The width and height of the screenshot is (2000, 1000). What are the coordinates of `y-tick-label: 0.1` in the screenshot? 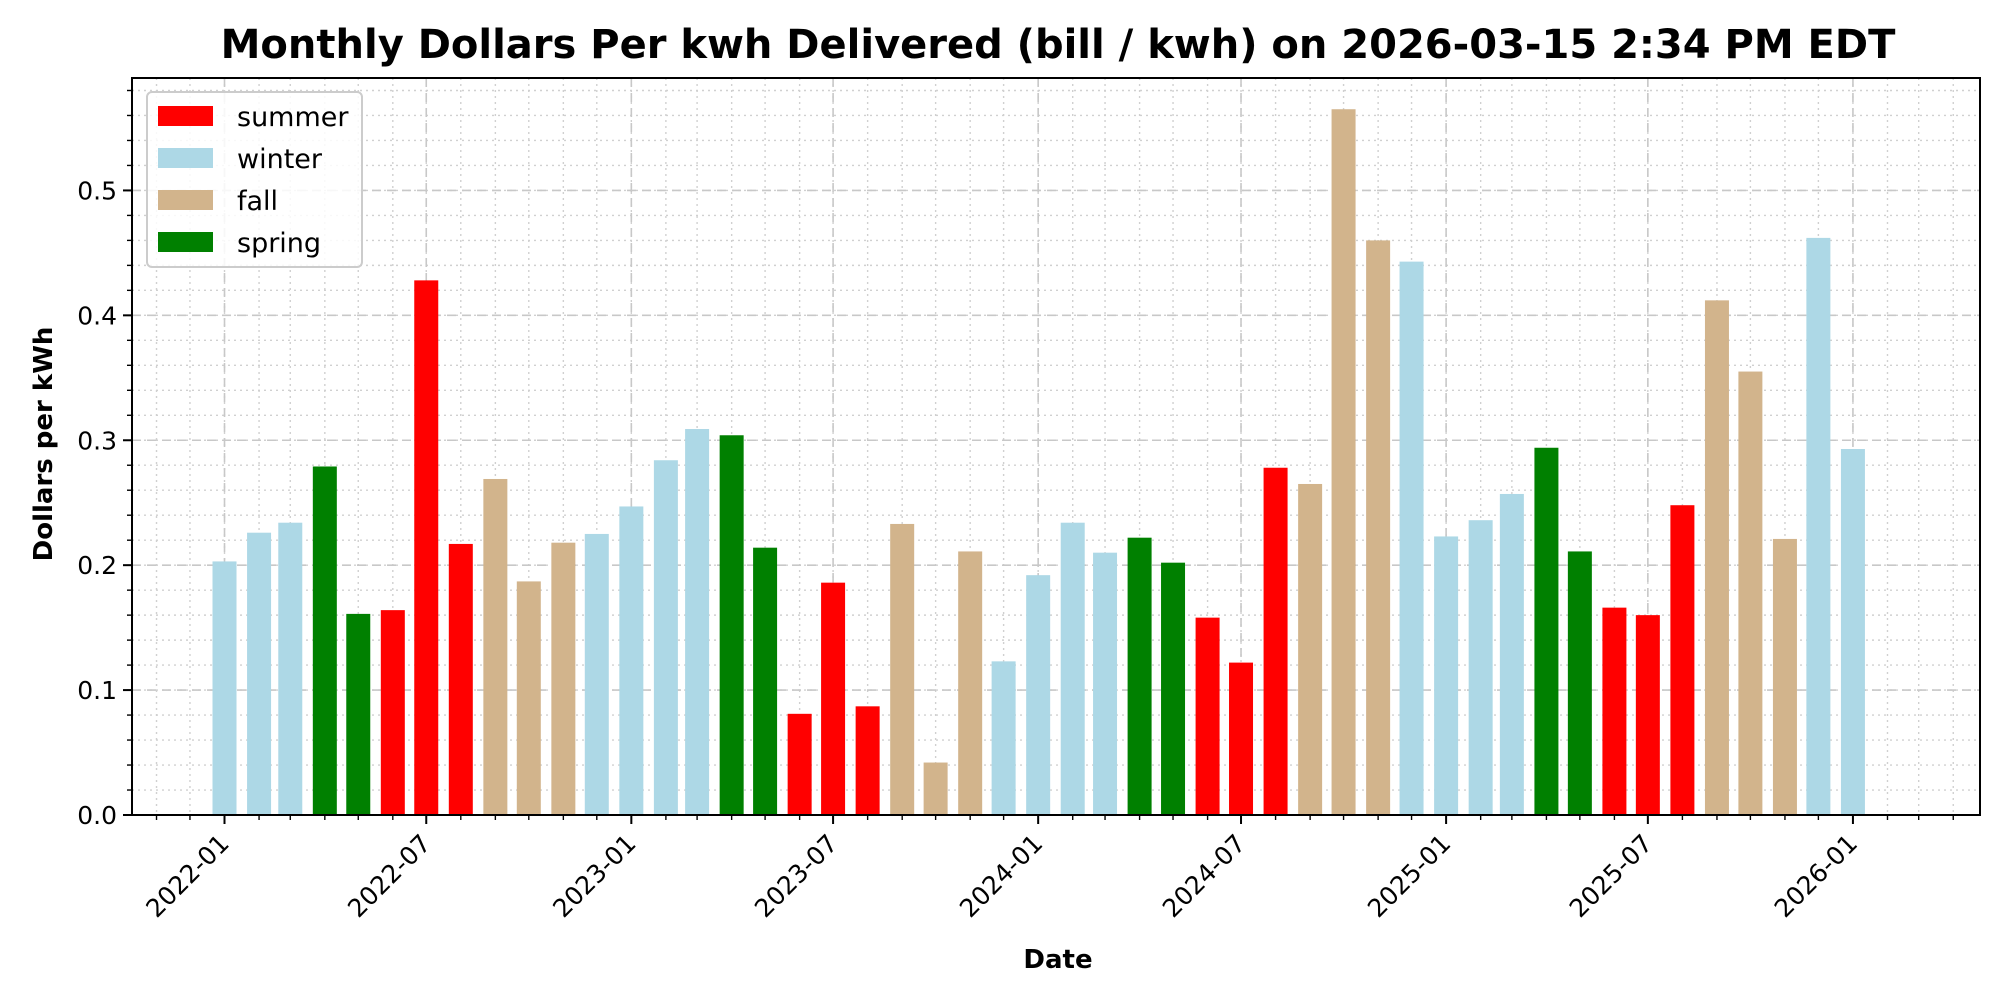 It's located at (97, 690).